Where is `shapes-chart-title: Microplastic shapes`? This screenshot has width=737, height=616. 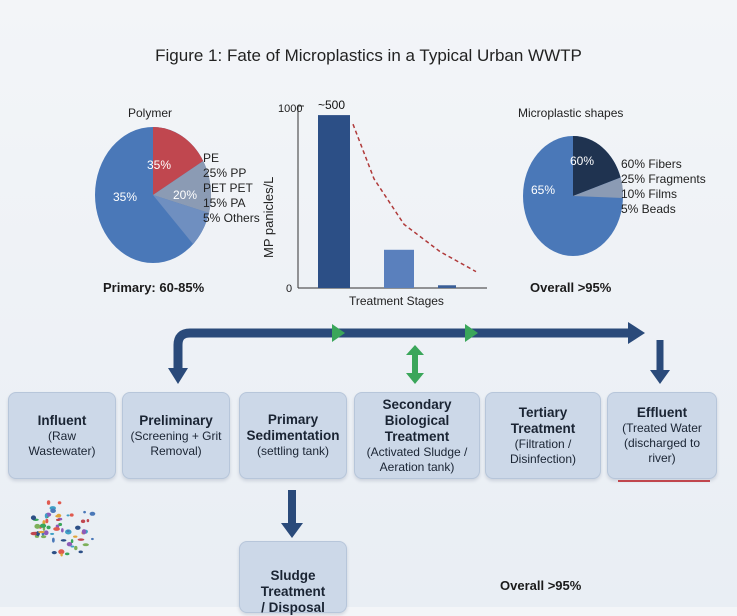
shapes-chart-title: Microplastic shapes is located at coordinates (571, 113).